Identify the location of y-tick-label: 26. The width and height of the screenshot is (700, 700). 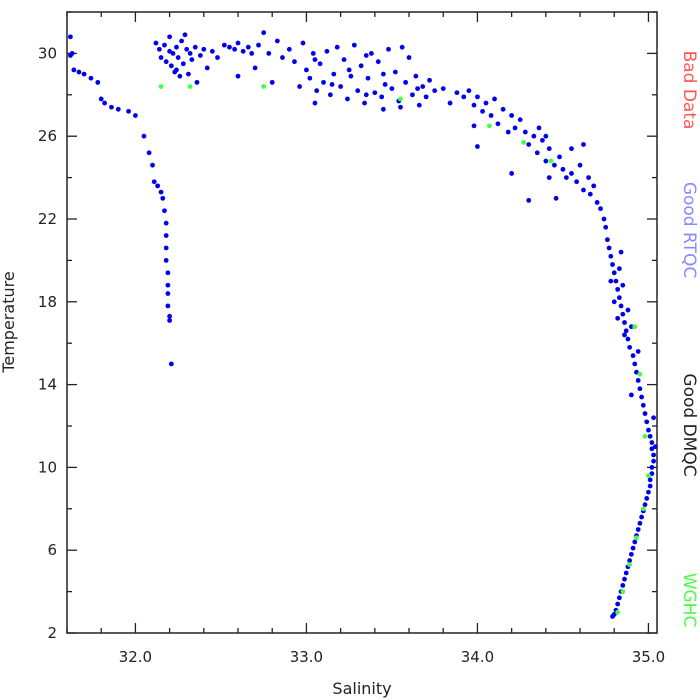
(47, 136).